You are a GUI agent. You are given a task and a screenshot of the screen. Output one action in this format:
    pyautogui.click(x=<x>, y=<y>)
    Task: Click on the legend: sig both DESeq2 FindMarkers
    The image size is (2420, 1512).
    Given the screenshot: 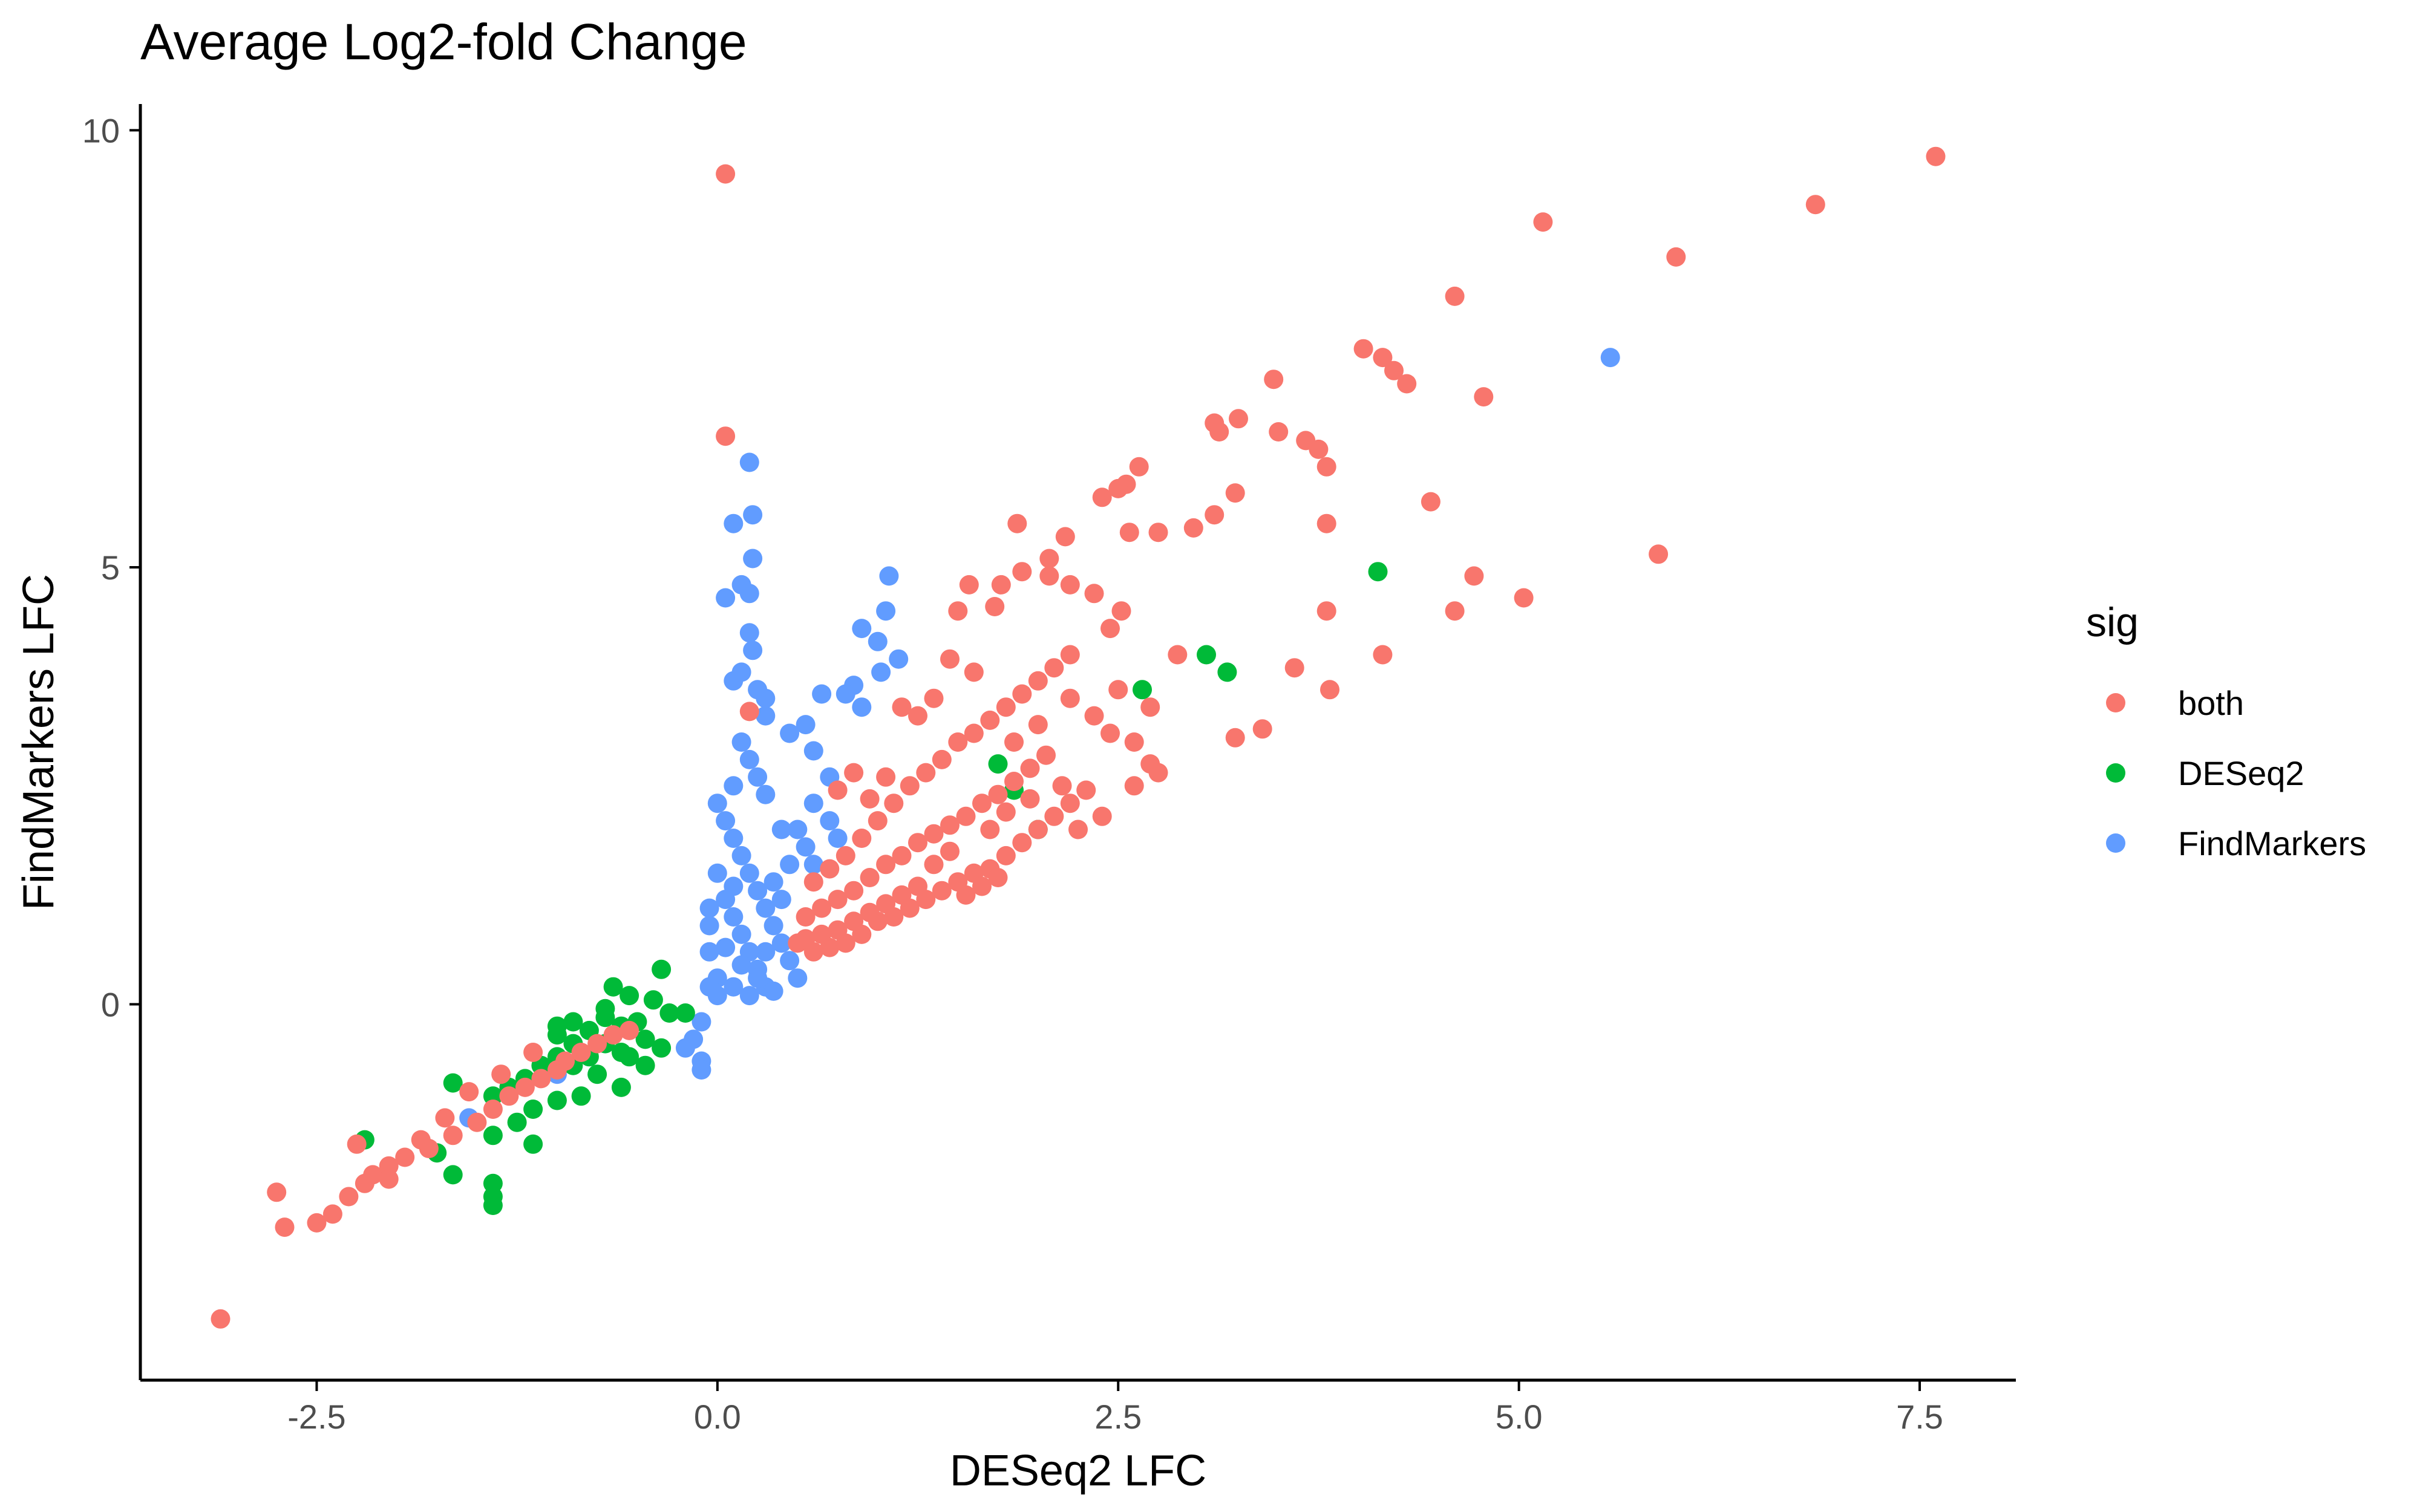 What is the action you would take?
    pyautogui.click(x=2226, y=731)
    